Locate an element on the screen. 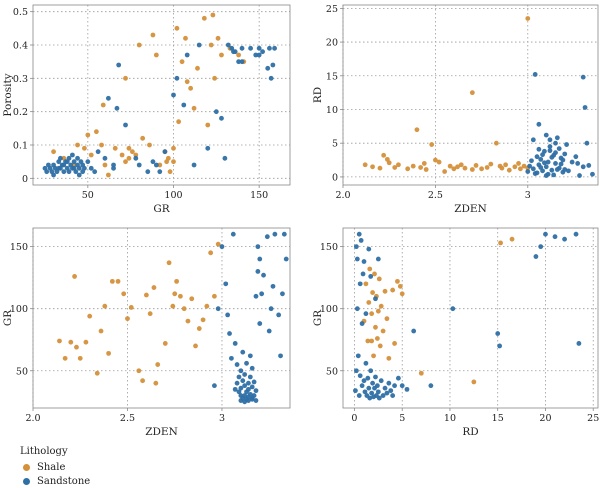 This screenshot has width=600, height=488. y-tick-label: 25 is located at coordinates (332, 9).